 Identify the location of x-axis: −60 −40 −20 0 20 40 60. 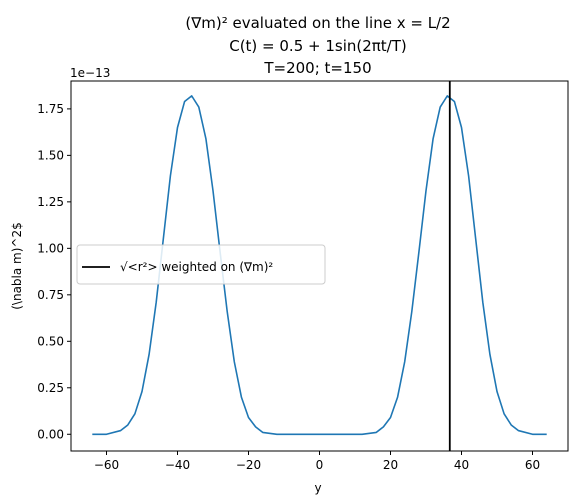
(317, 461).